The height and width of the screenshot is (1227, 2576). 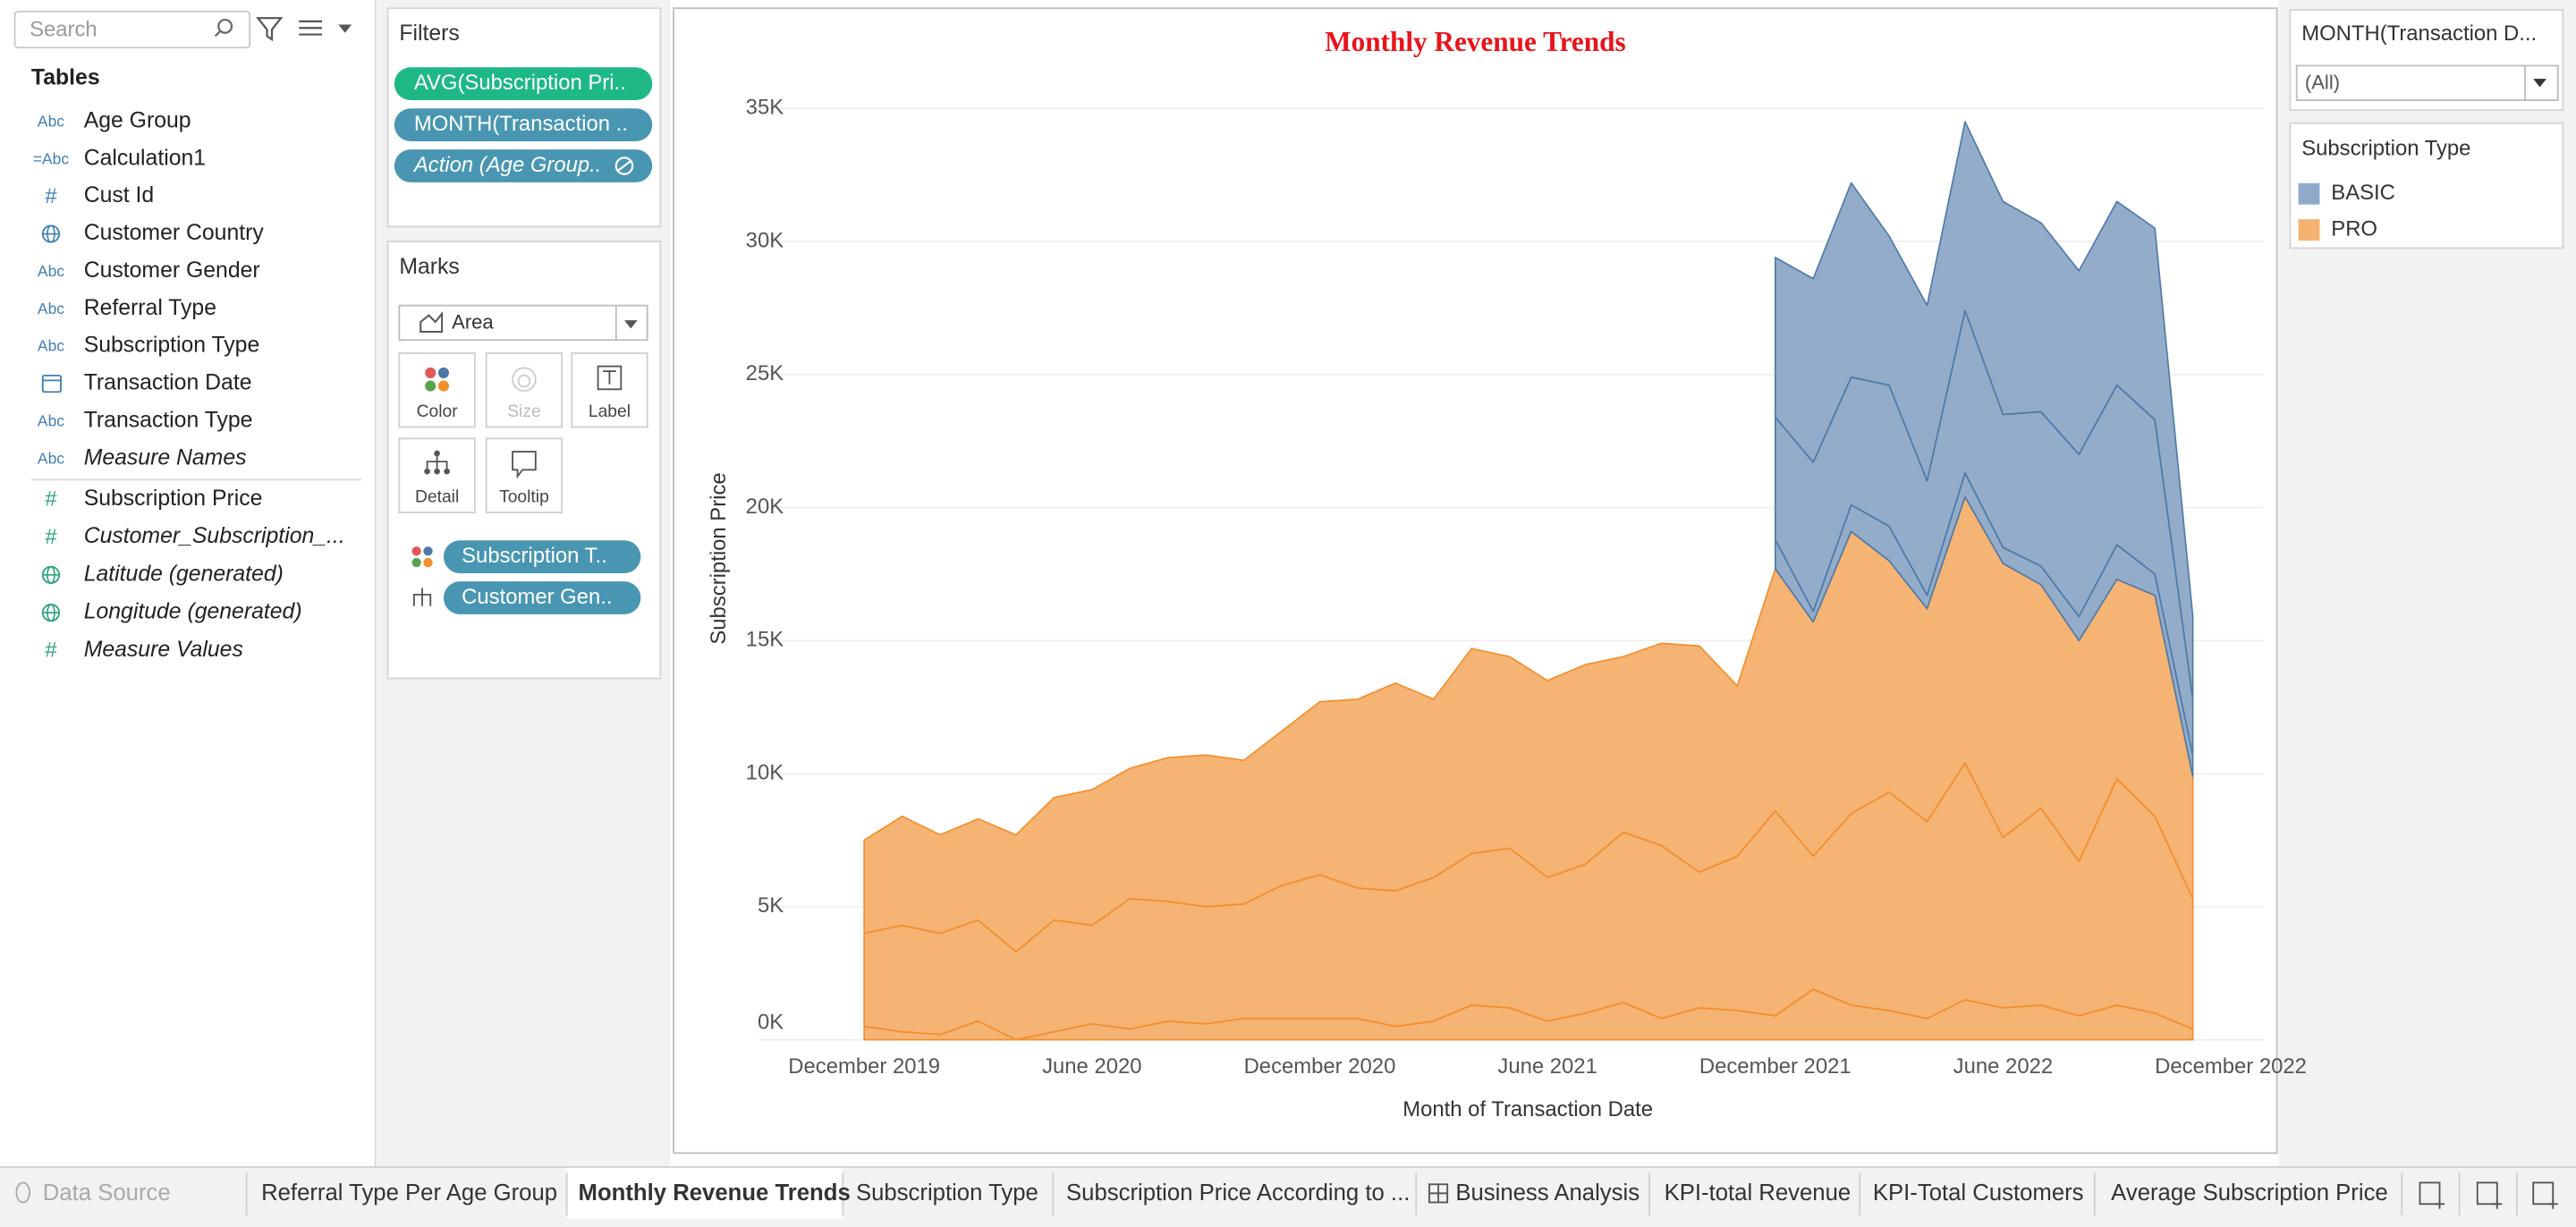 I want to click on marks-pill-label: Subscription T.., so click(x=534, y=556).